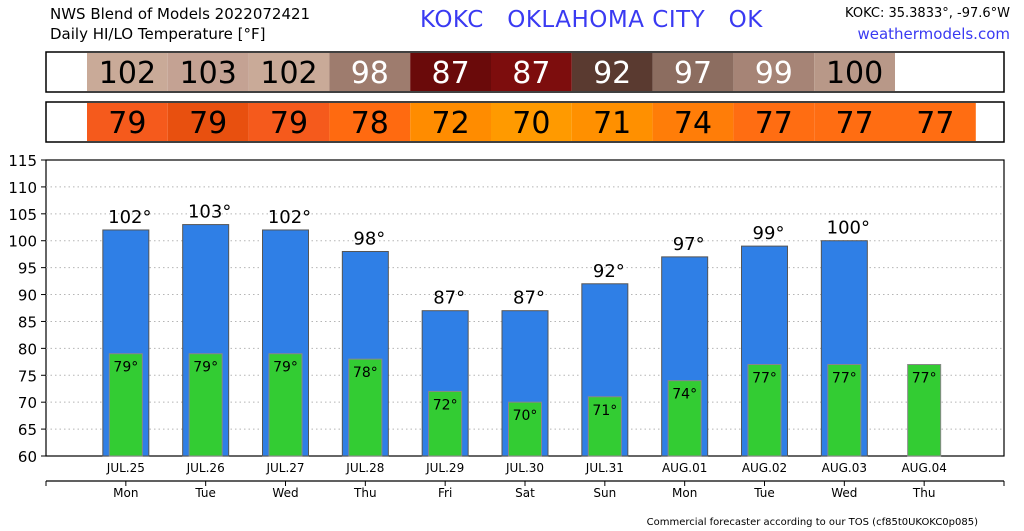  I want to click on lo-bar-label: 72°, so click(445, 405).